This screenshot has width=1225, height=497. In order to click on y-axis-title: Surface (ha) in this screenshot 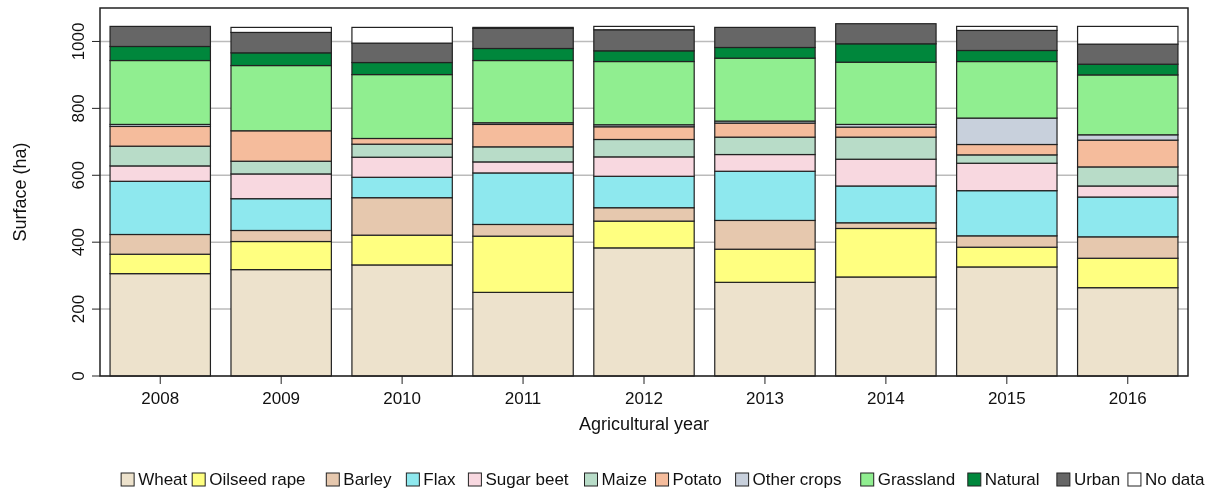, I will do `click(20, 192)`.